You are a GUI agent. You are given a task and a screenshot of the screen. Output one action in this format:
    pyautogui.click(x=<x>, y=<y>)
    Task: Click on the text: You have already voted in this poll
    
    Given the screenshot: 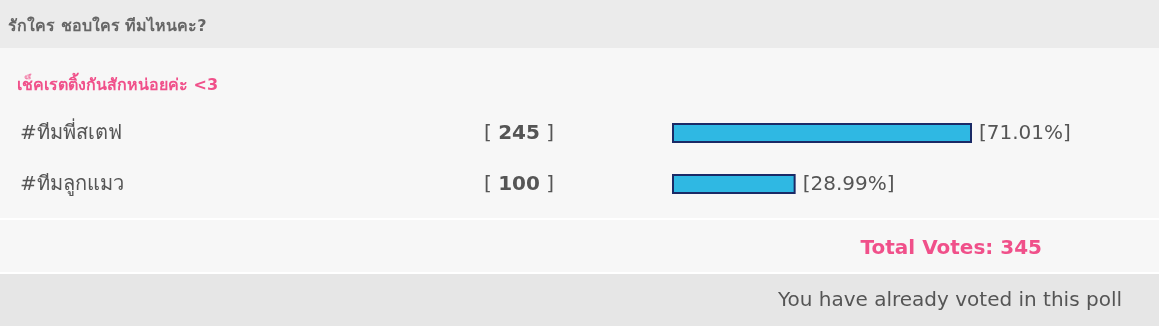 What is the action you would take?
    pyautogui.click(x=949, y=298)
    